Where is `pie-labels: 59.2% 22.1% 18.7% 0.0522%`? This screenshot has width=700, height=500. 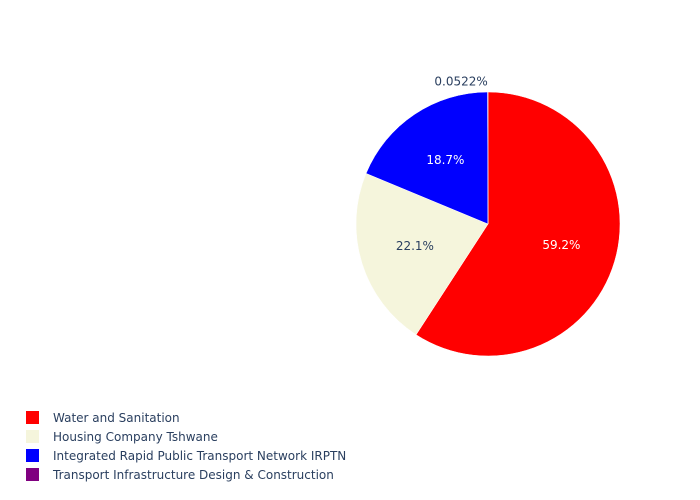 pie-labels: 59.2% 22.1% 18.7% 0.0522% is located at coordinates (488, 164).